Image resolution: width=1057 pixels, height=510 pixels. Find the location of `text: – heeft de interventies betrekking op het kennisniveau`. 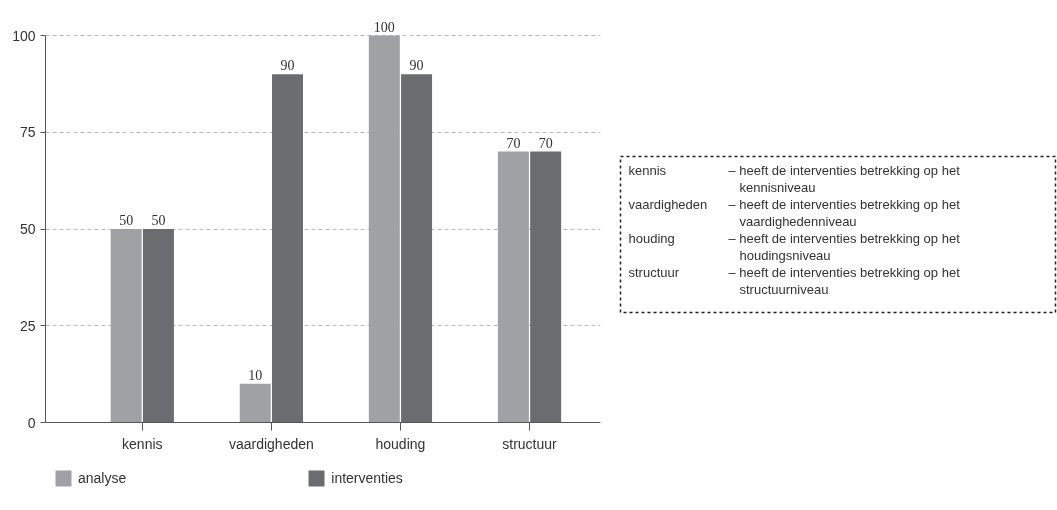

text: – heeft de interventies betrekking op het kennisniveau is located at coordinates (844, 179).